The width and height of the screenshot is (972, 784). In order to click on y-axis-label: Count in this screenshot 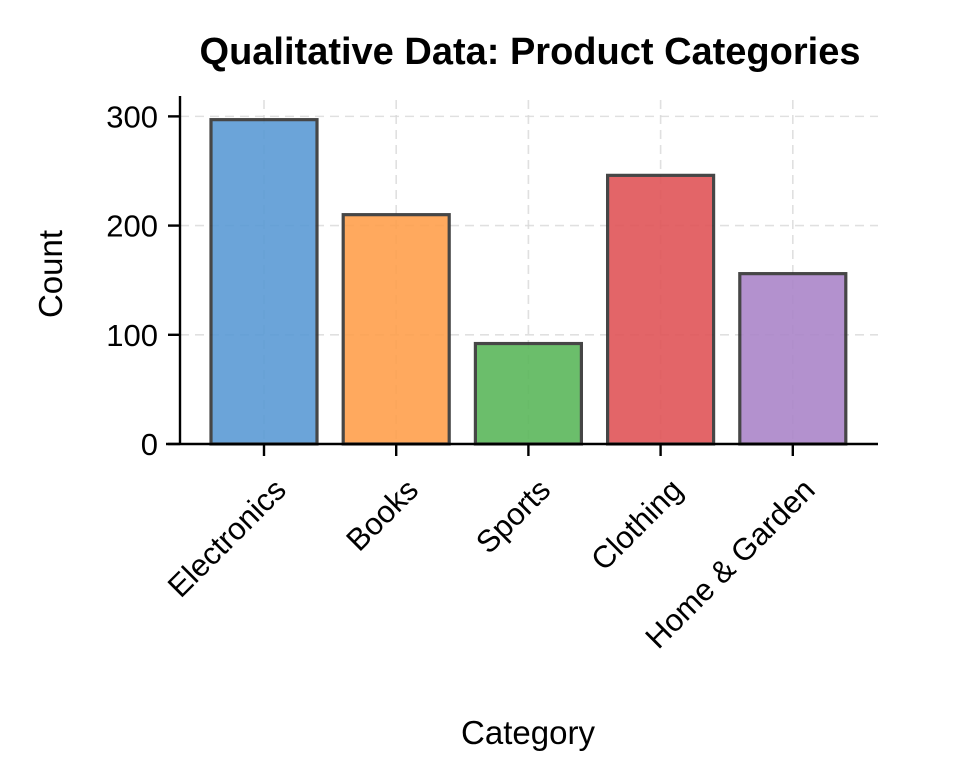, I will do `click(50, 274)`.